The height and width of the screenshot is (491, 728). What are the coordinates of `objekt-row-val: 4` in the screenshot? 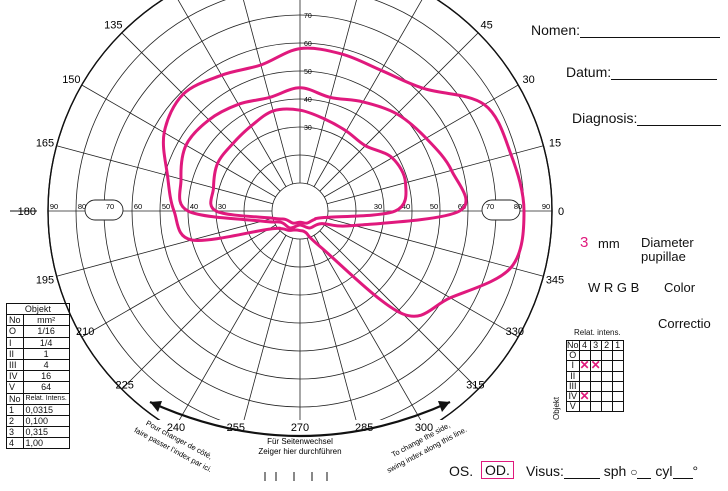 It's located at (46, 365).